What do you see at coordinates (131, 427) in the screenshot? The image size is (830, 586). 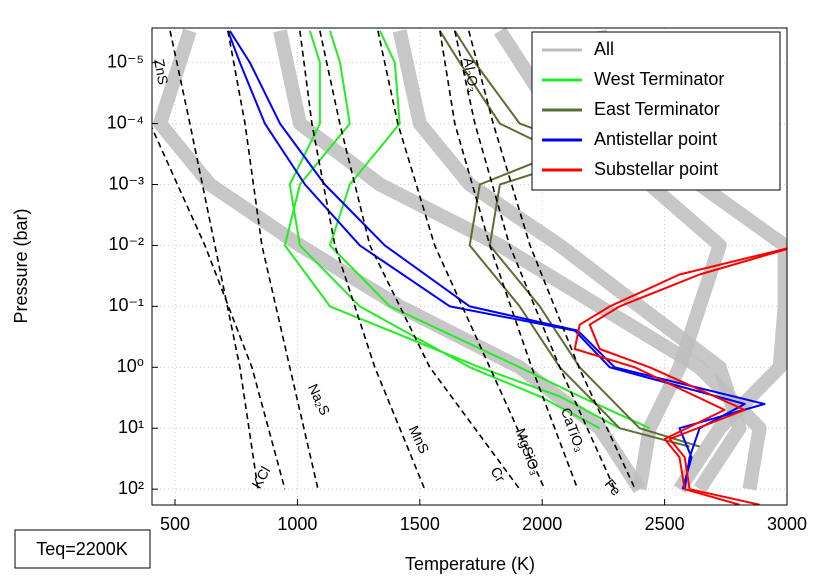 I see `y-tick-label: 10¹` at bounding box center [131, 427].